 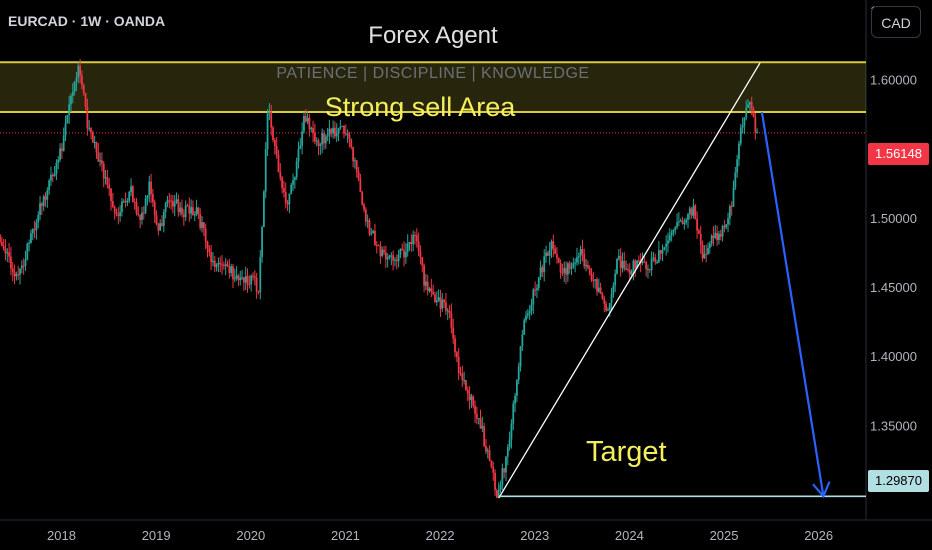 What do you see at coordinates (818, 535) in the screenshot?
I see `x-tick-label: 2026` at bounding box center [818, 535].